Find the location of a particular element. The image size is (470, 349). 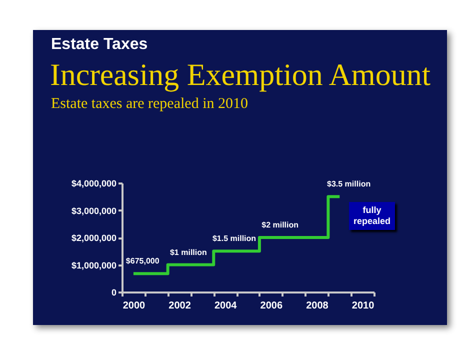

x-tick-label: 2002 is located at coordinates (180, 306).